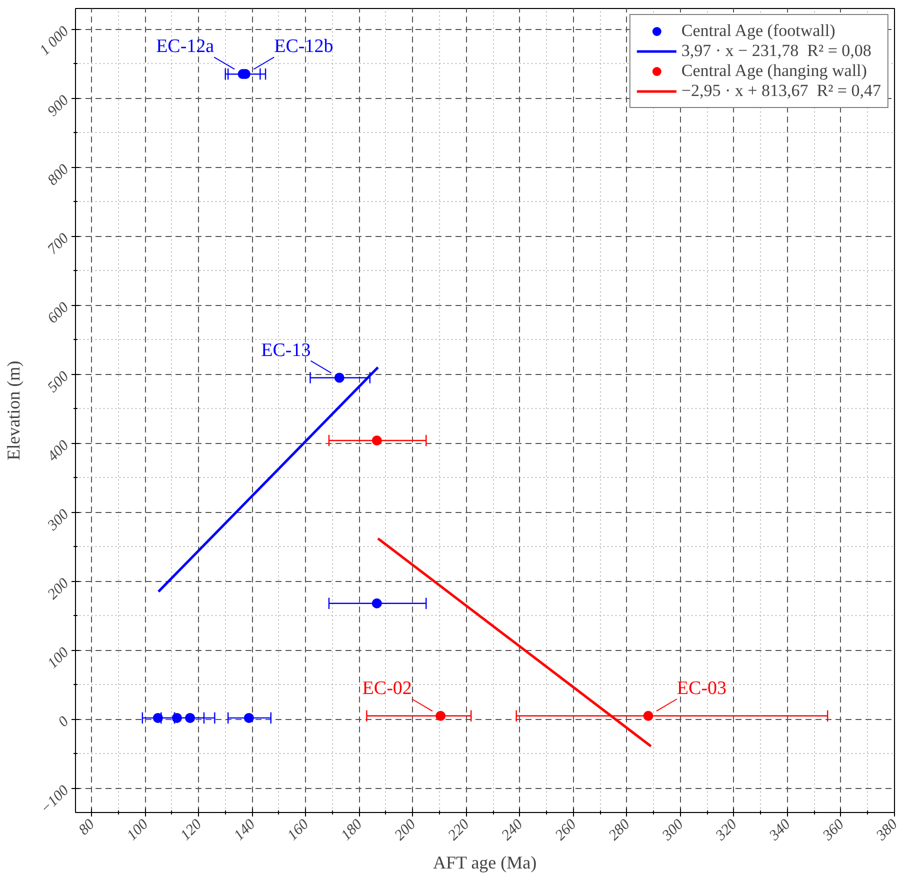  Describe the element at coordinates (780, 830) in the screenshot. I see `x-tick-label: 340` at that location.